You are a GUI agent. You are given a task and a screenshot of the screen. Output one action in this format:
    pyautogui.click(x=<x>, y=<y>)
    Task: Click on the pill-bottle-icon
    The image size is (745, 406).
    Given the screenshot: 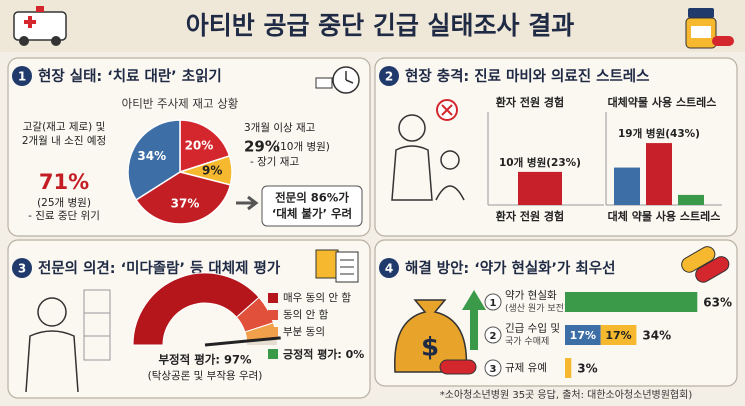 What is the action you would take?
    pyautogui.click(x=709, y=28)
    